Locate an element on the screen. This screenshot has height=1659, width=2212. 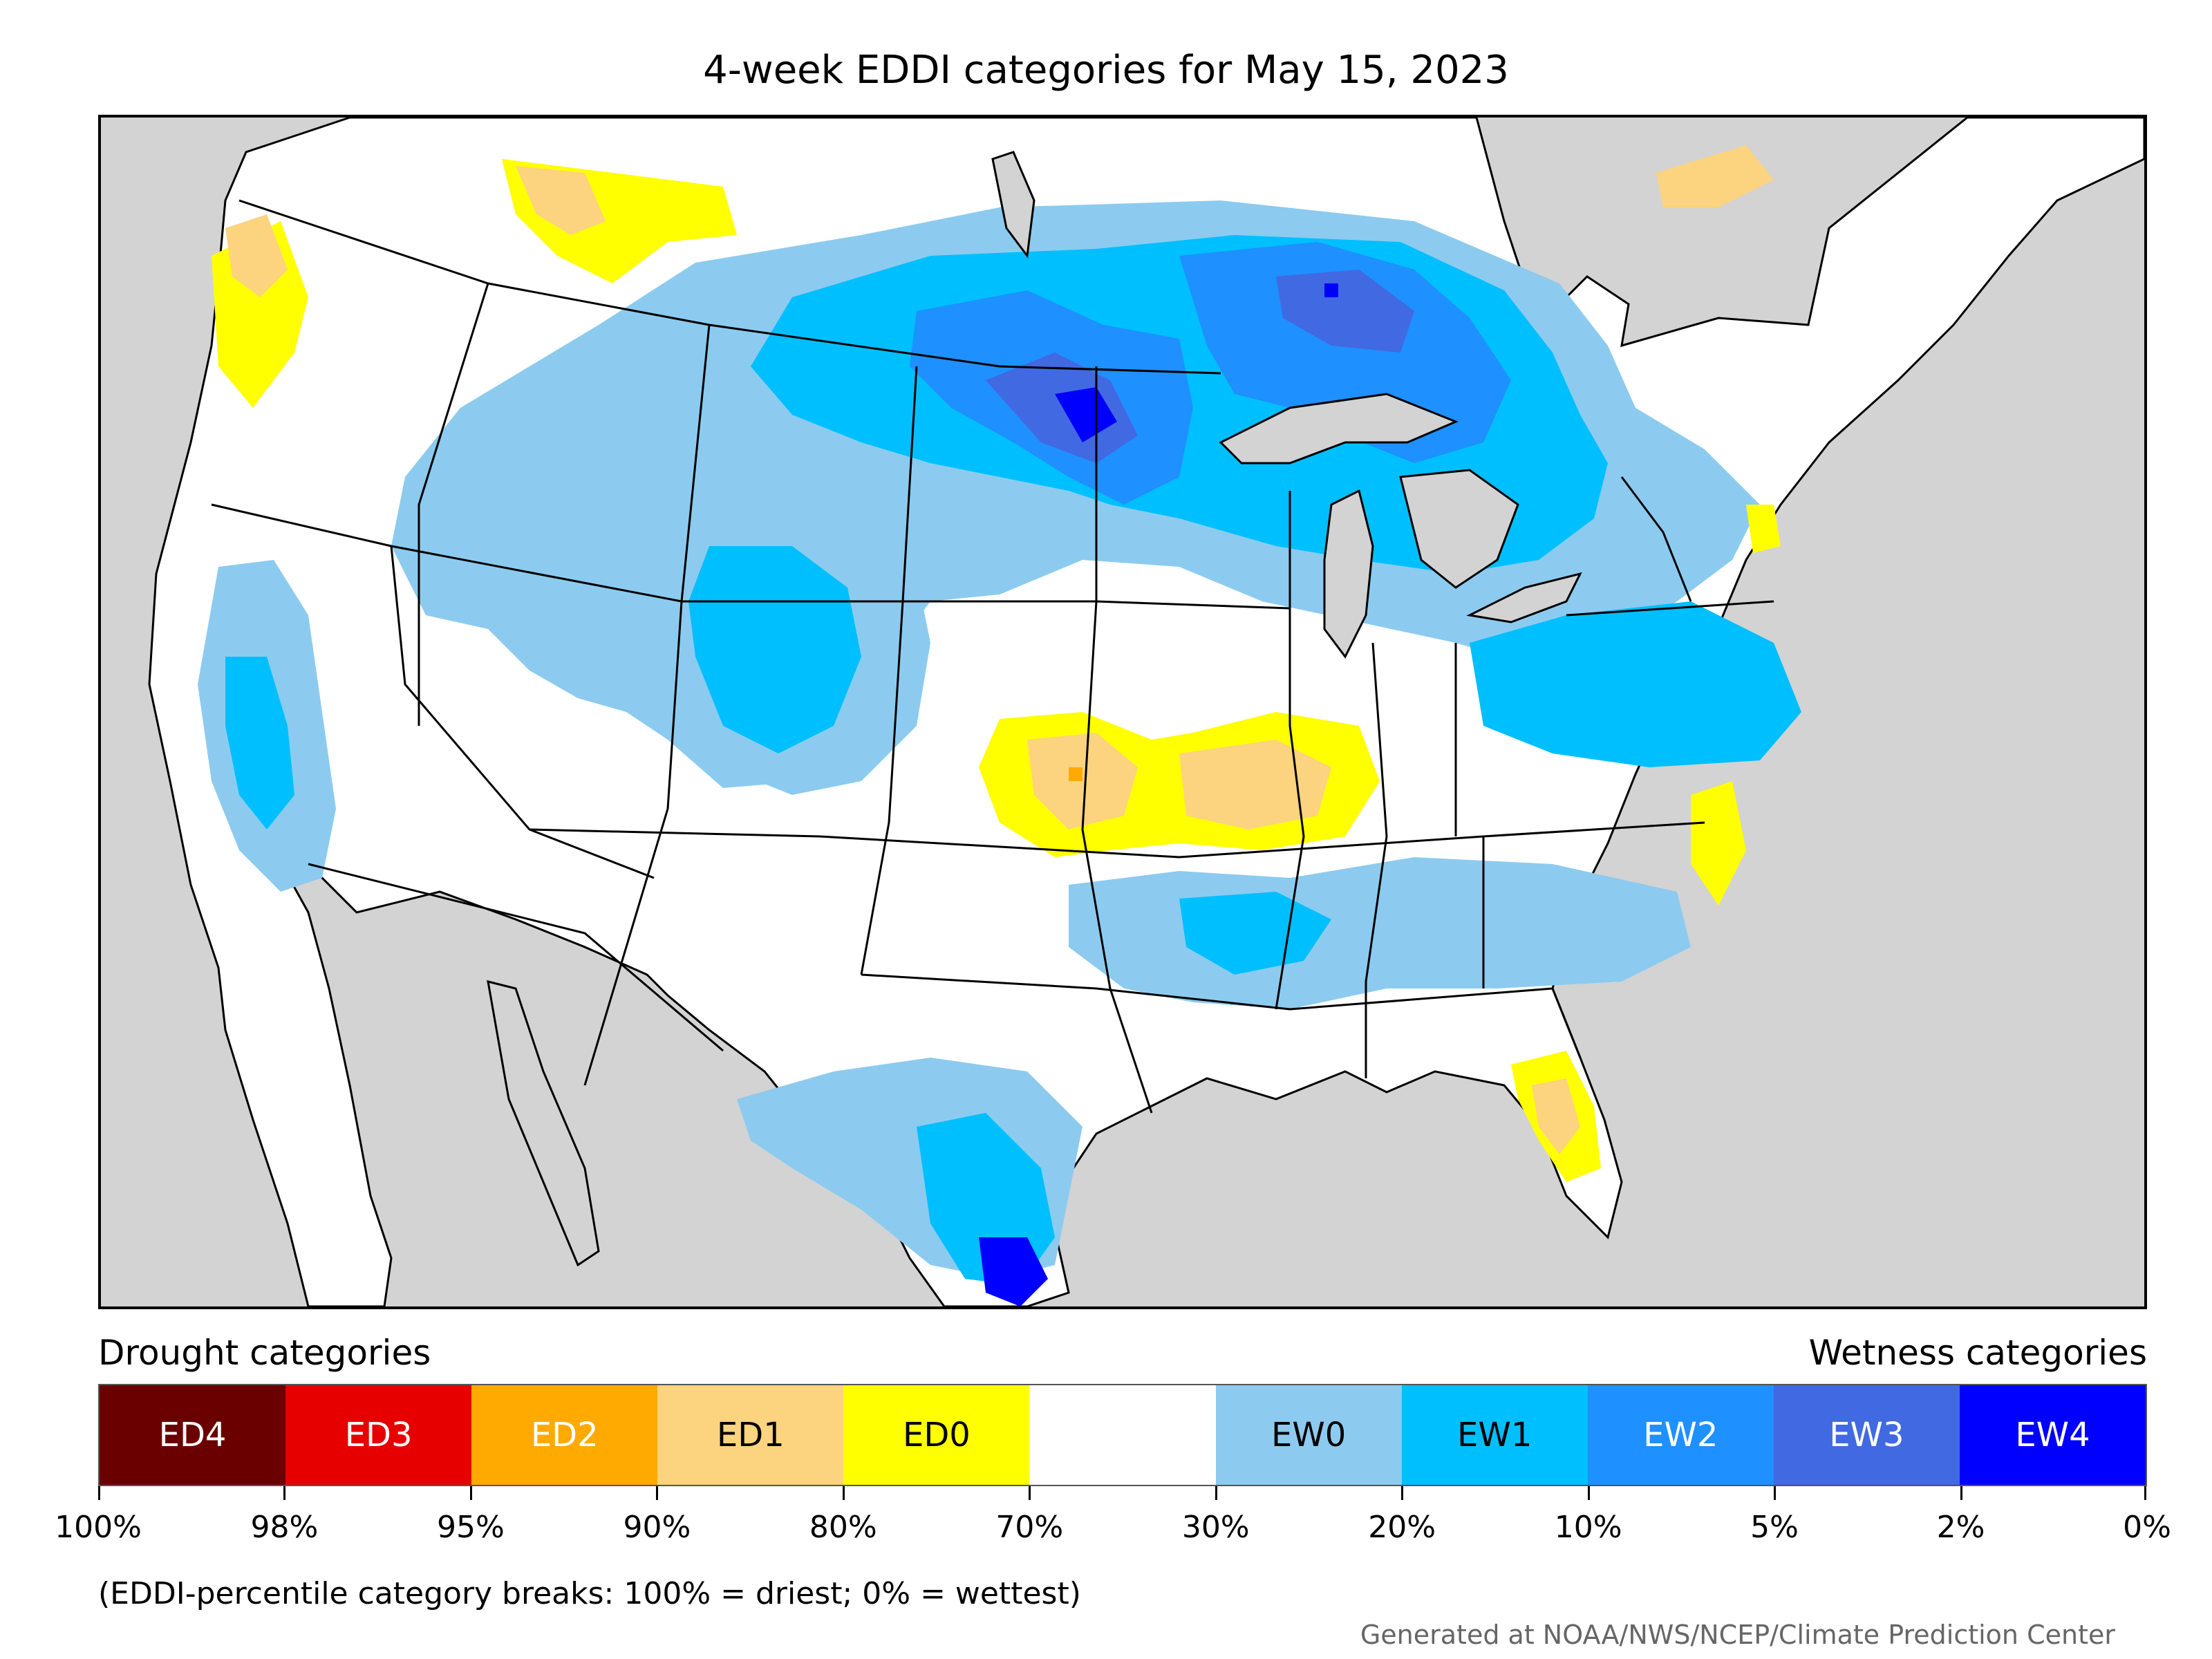
lake-erie is located at coordinates (1524, 598).